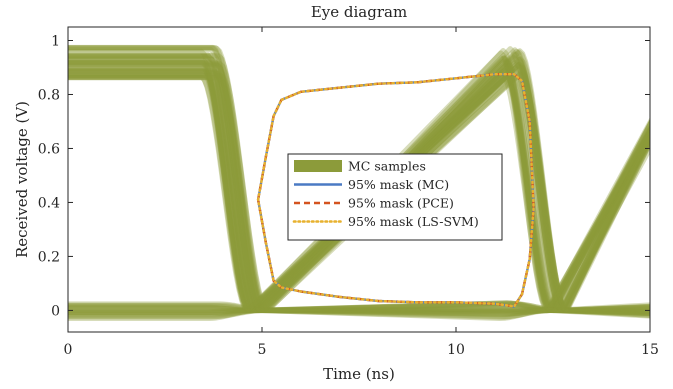 The image size is (673, 389). What do you see at coordinates (49, 203) in the screenshot?
I see `y-tick-label: 0.4` at bounding box center [49, 203].